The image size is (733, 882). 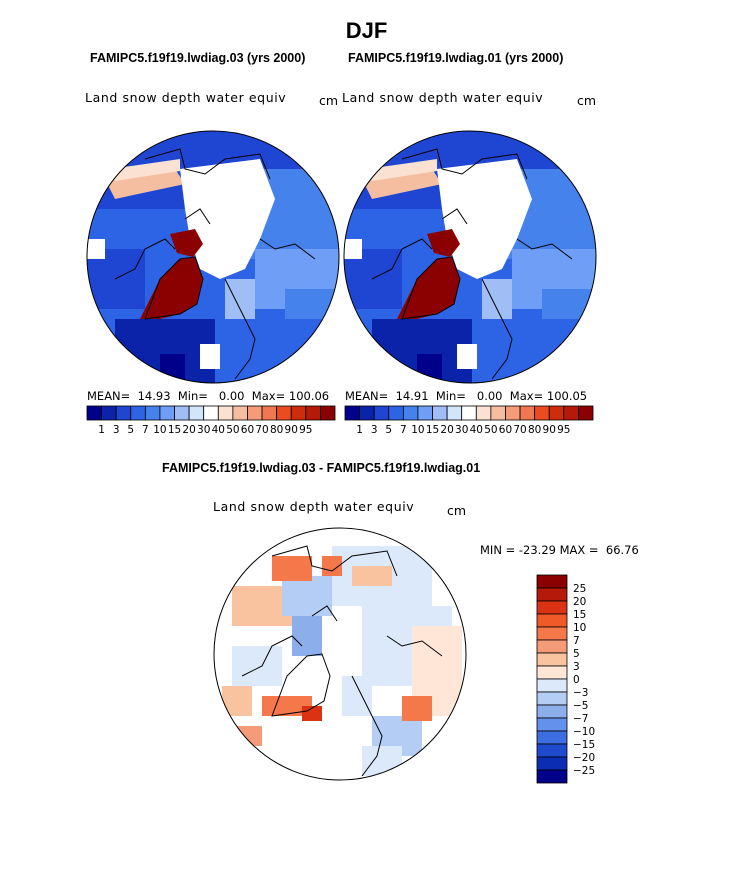 What do you see at coordinates (457, 510) in the screenshot?
I see `diff-units: cm` at bounding box center [457, 510].